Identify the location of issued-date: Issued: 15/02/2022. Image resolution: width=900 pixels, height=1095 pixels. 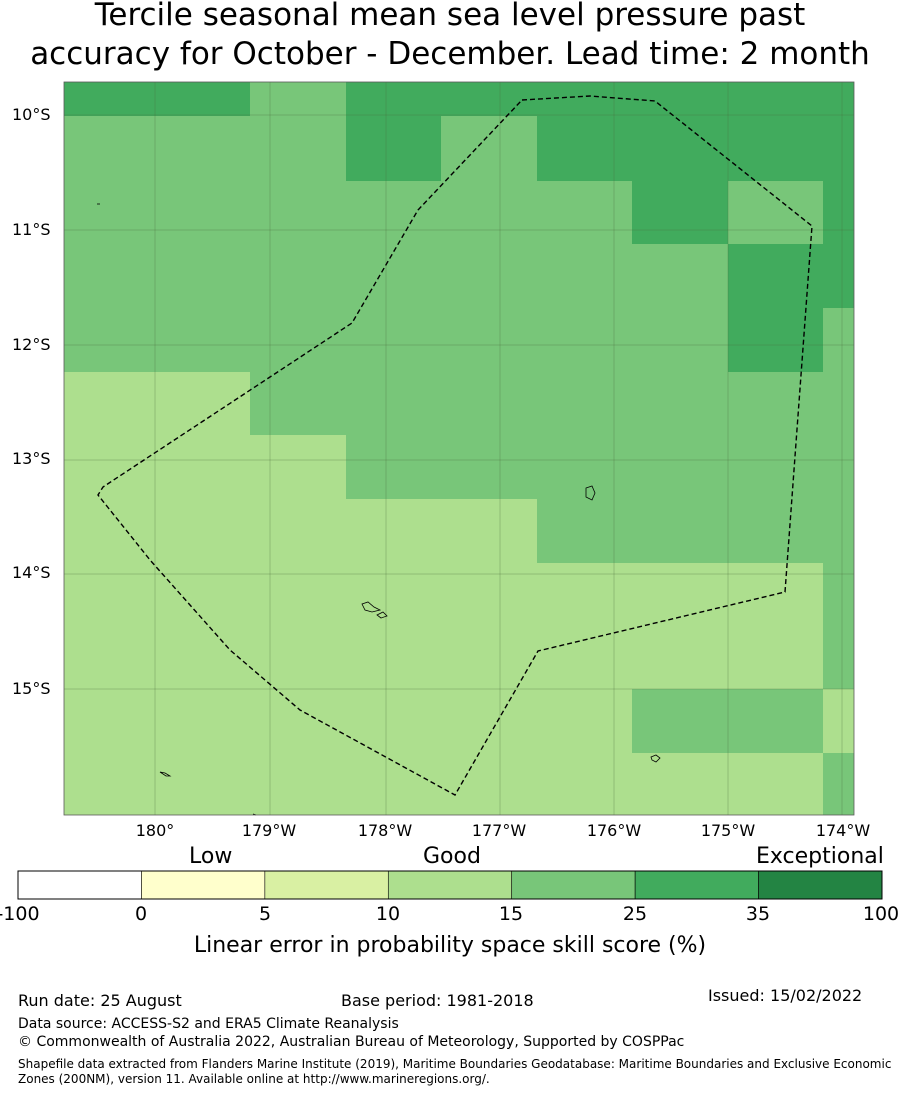
(785, 995).